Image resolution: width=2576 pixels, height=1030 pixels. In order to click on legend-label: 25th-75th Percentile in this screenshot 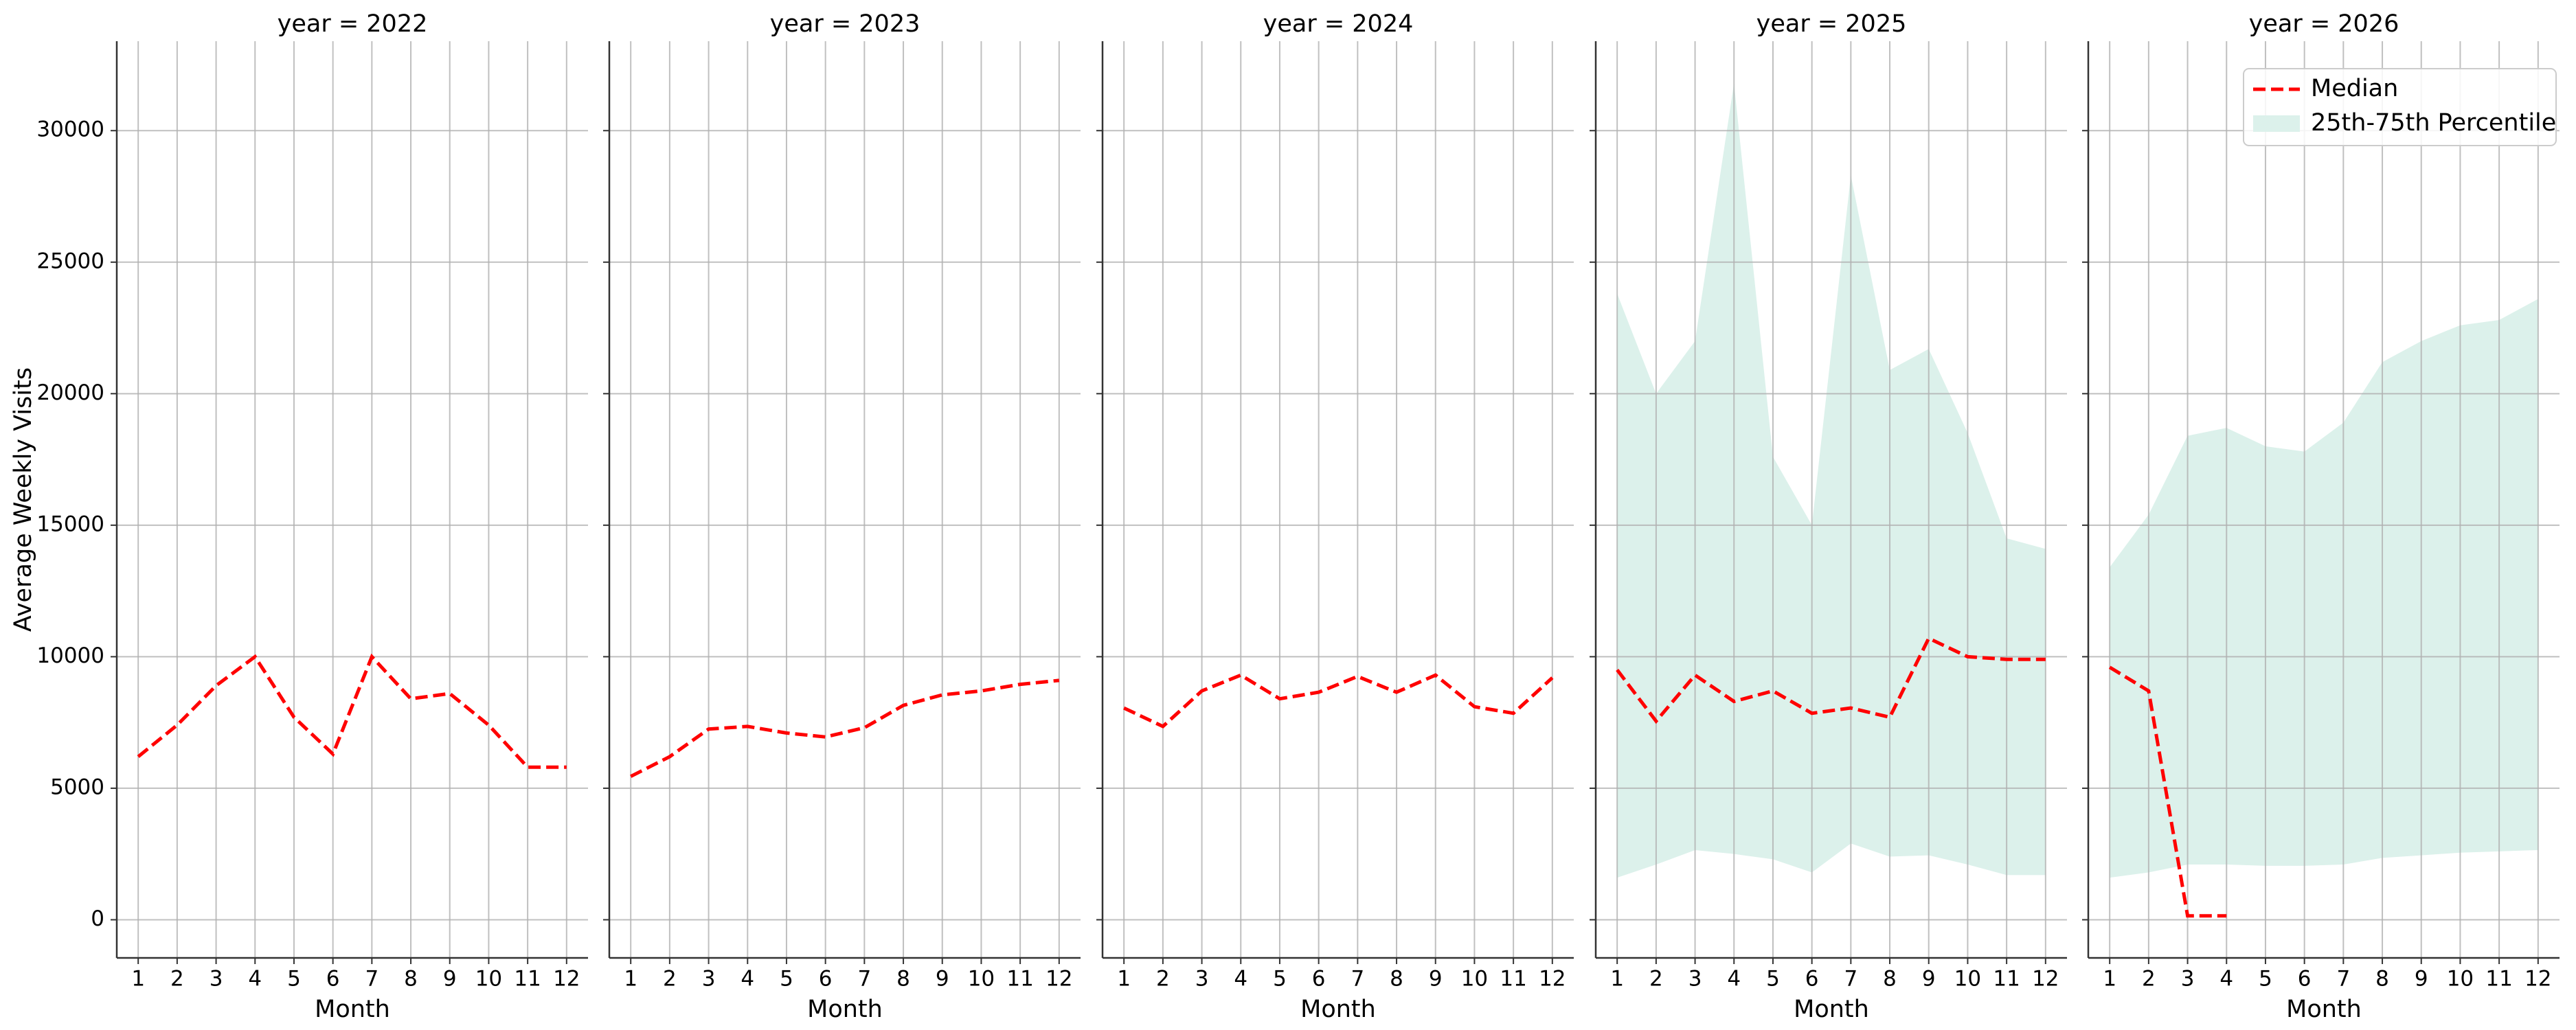, I will do `click(2433, 123)`.